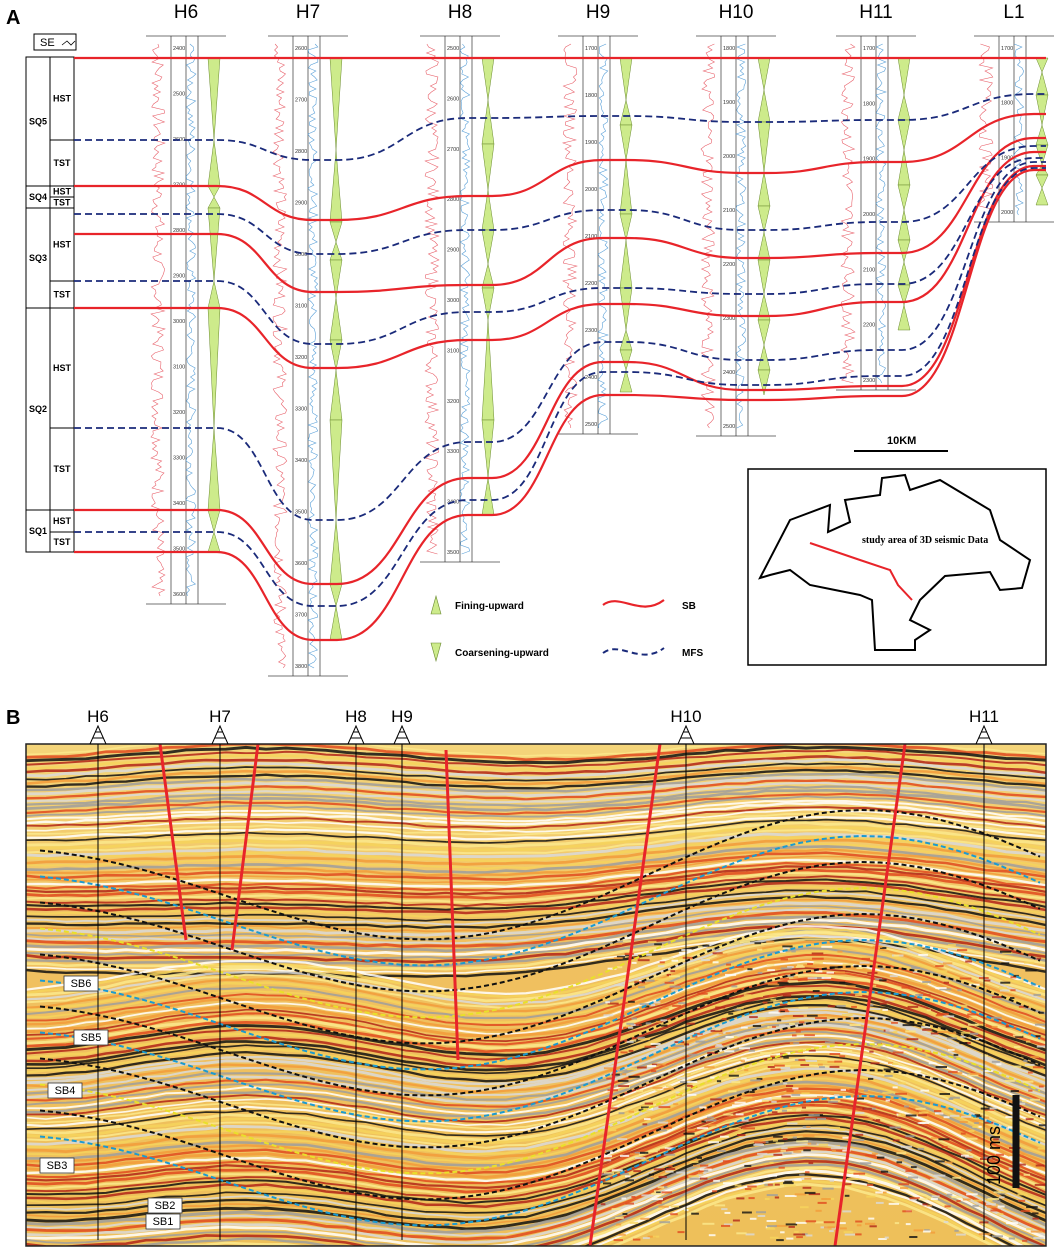 The height and width of the screenshot is (1252, 1059). Describe the element at coordinates (301, 461) in the screenshot. I see `depth-tick: 3400` at that location.